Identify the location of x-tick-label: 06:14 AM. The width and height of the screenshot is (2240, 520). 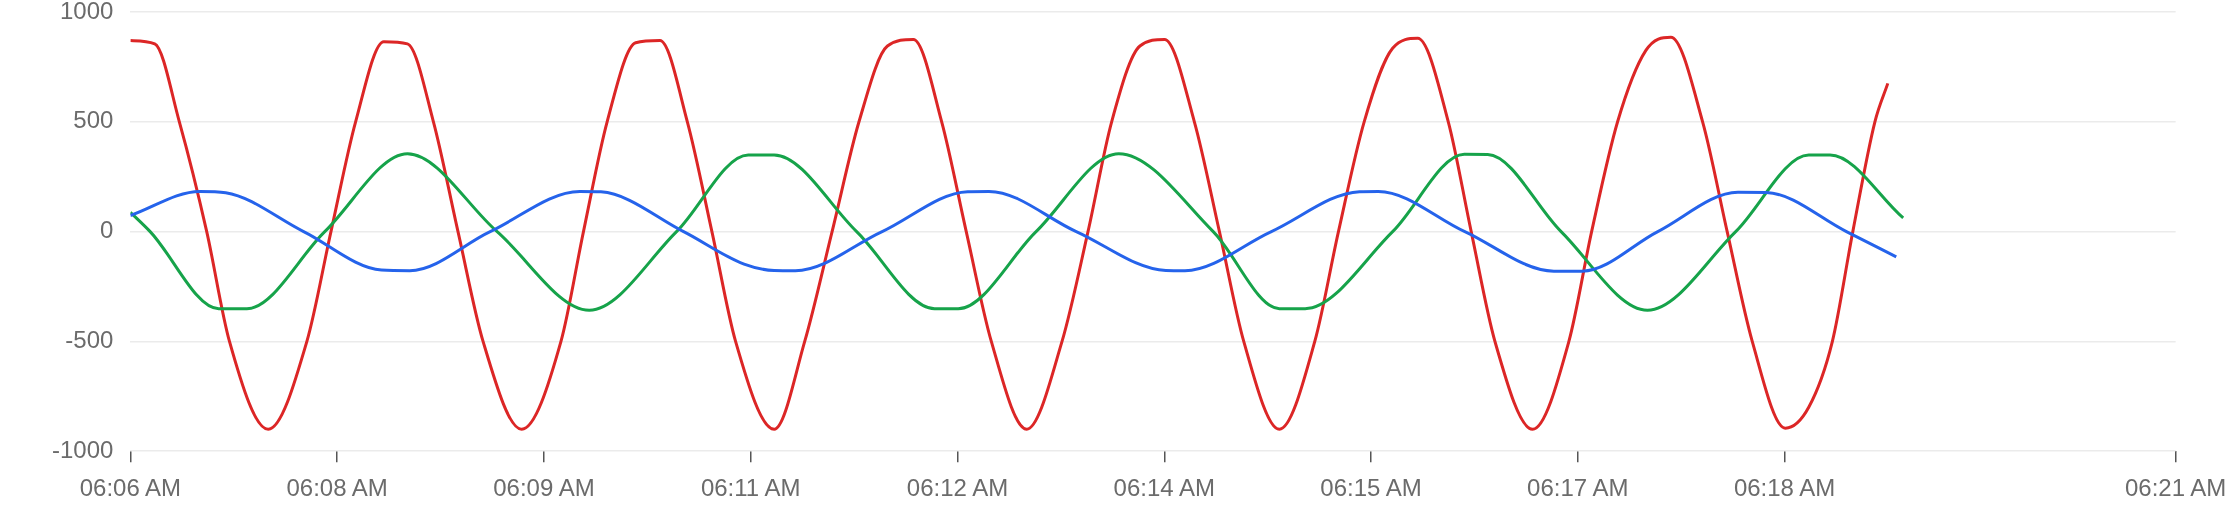
(1164, 488).